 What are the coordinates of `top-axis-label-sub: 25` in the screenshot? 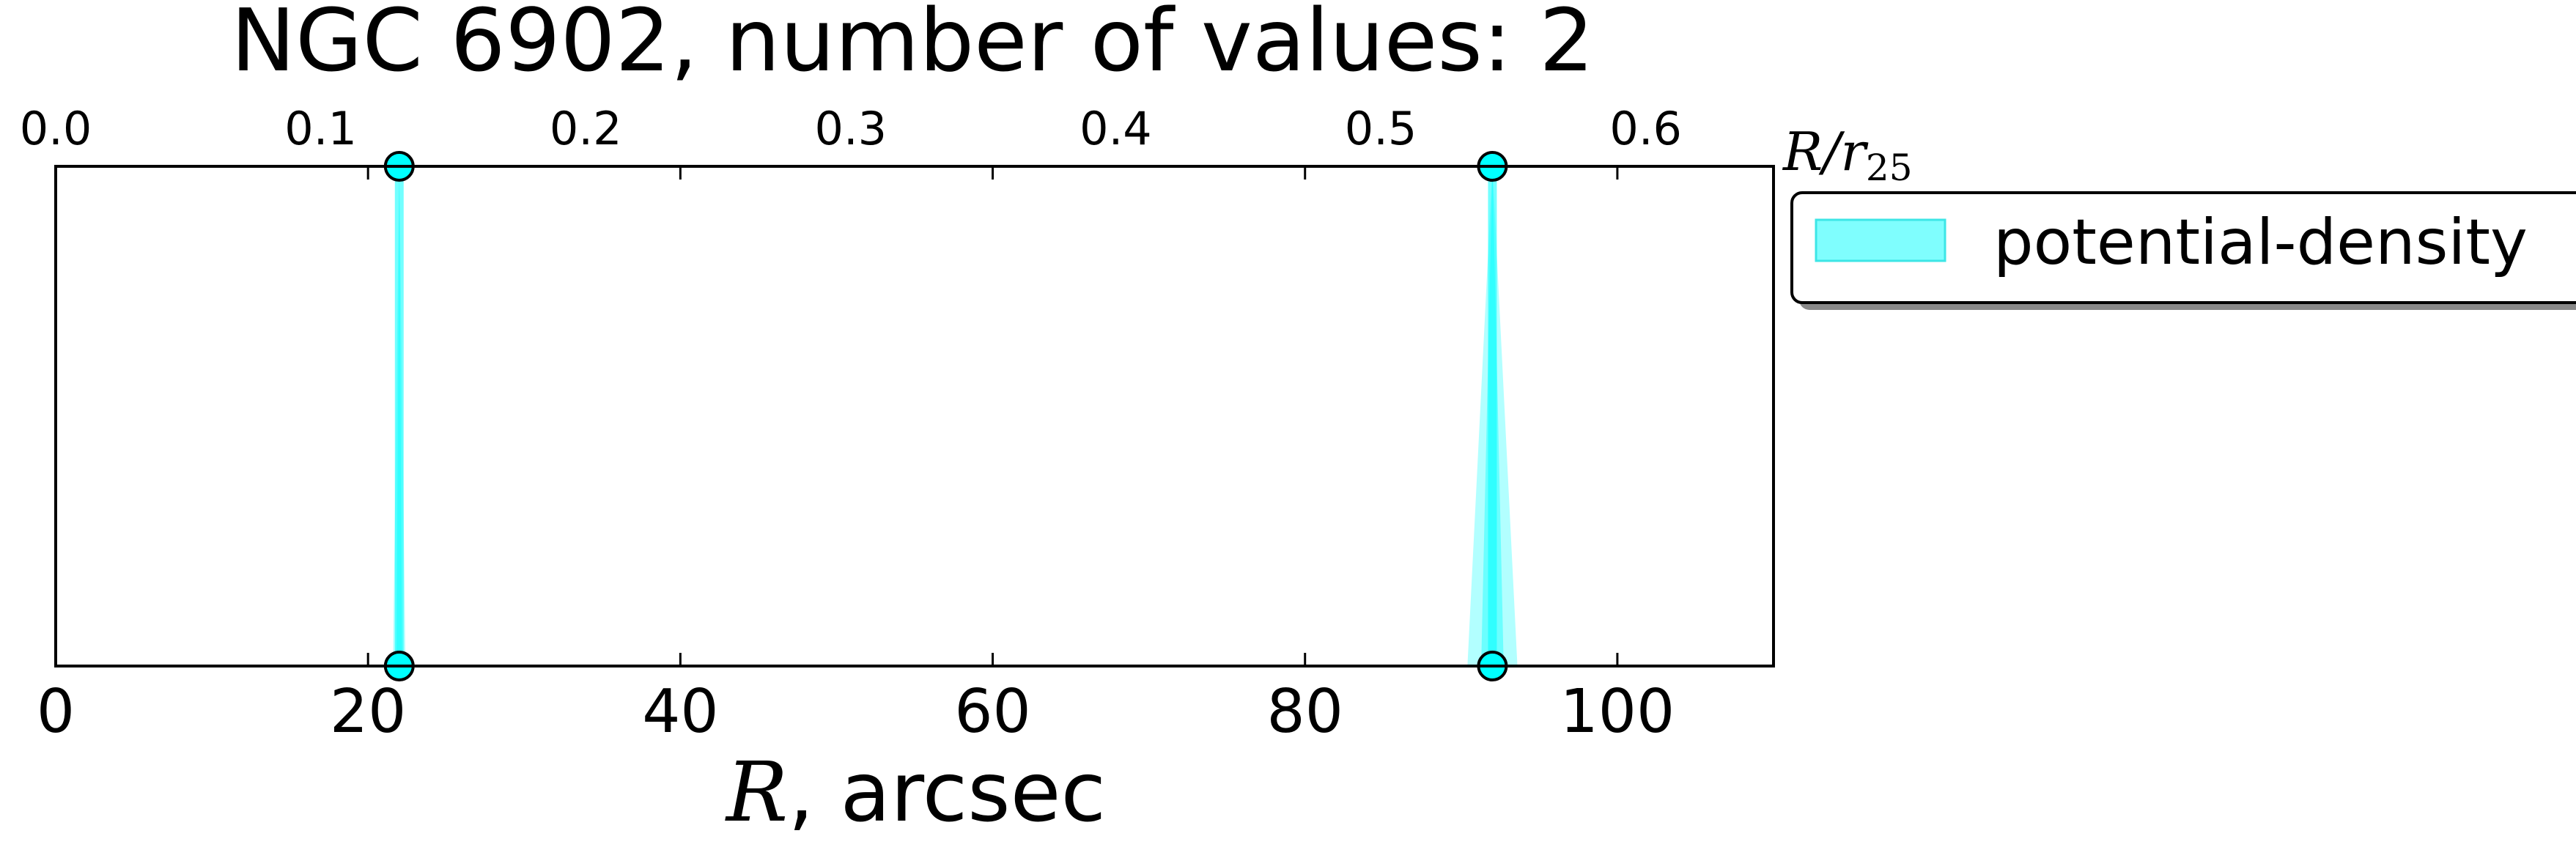 It's located at (1889, 168).